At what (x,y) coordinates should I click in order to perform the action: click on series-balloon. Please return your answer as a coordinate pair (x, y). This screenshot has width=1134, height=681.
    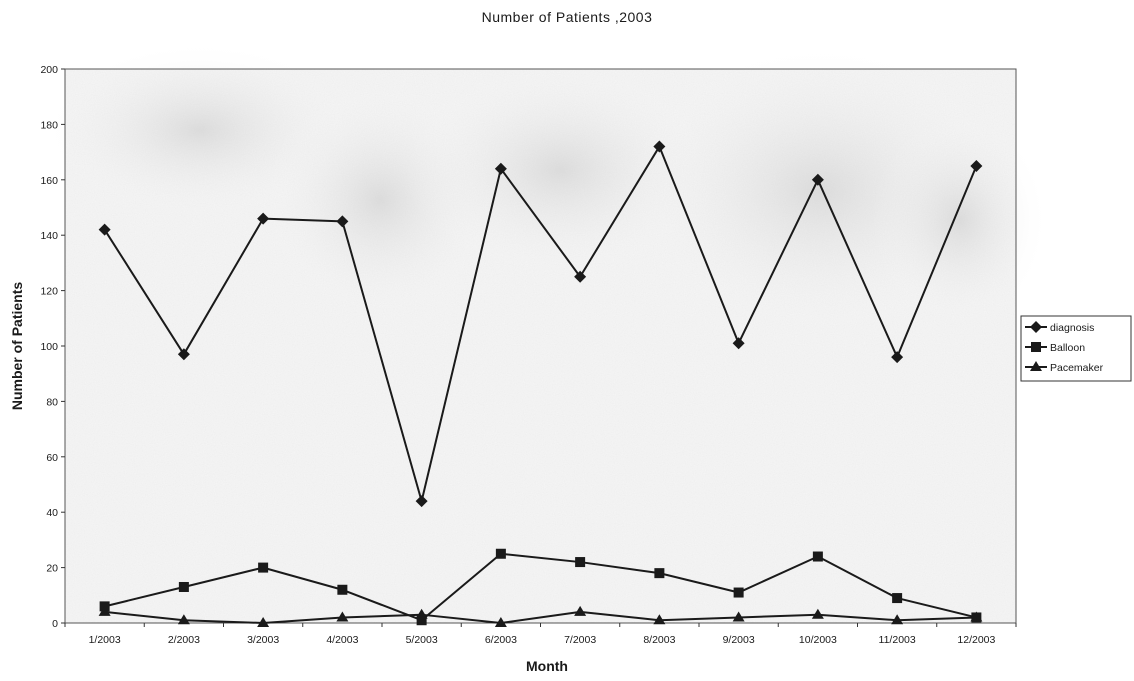
    Looking at the image, I should click on (540, 587).